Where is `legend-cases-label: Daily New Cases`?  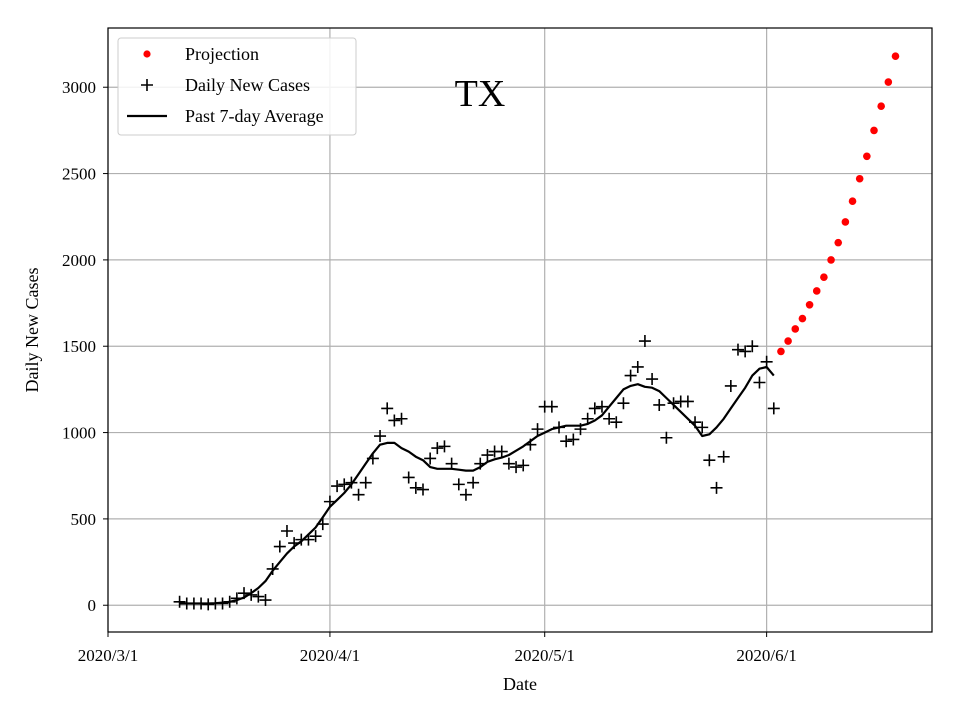 legend-cases-label: Daily New Cases is located at coordinates (247, 85).